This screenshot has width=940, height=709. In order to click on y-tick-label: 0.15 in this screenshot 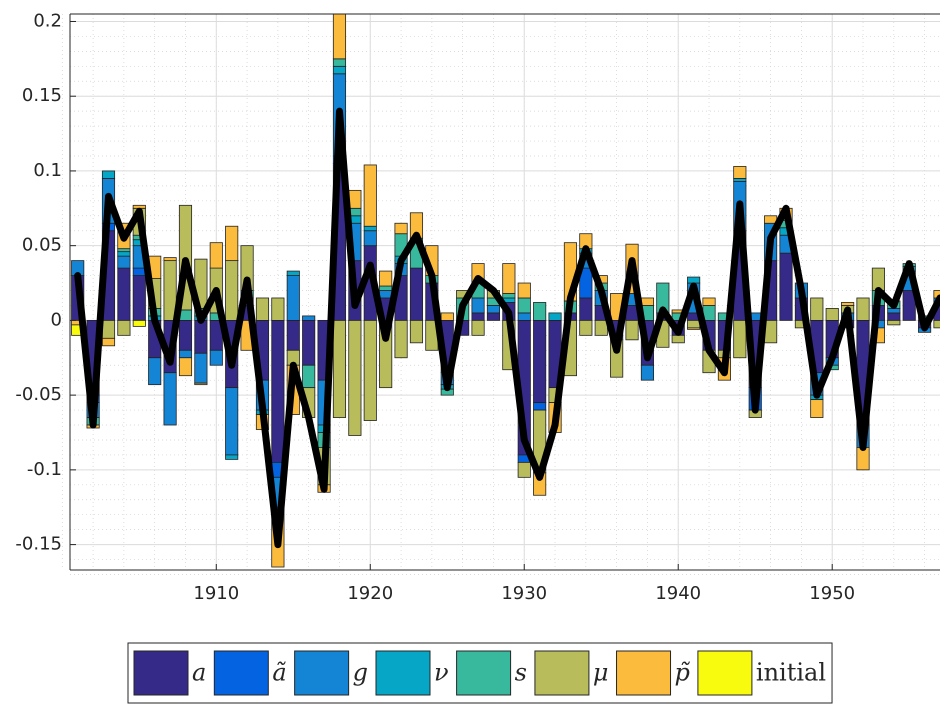, I will do `click(42, 95)`.